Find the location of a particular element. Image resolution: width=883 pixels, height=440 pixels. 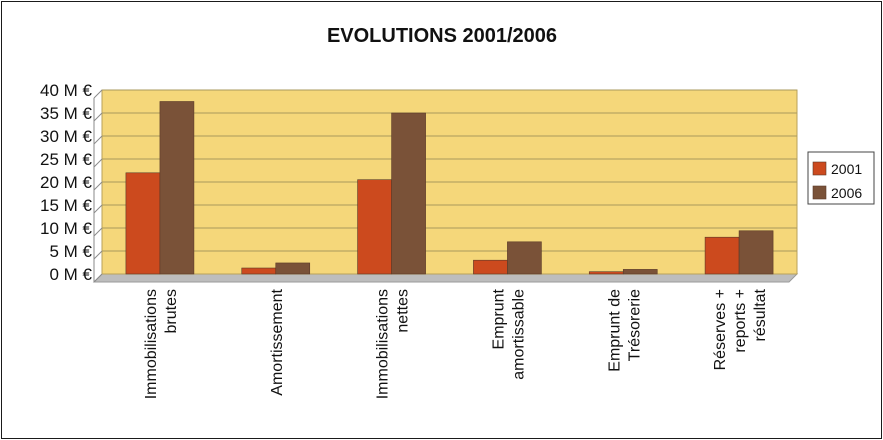

y-tick-label: 30 M € is located at coordinates (66, 136).